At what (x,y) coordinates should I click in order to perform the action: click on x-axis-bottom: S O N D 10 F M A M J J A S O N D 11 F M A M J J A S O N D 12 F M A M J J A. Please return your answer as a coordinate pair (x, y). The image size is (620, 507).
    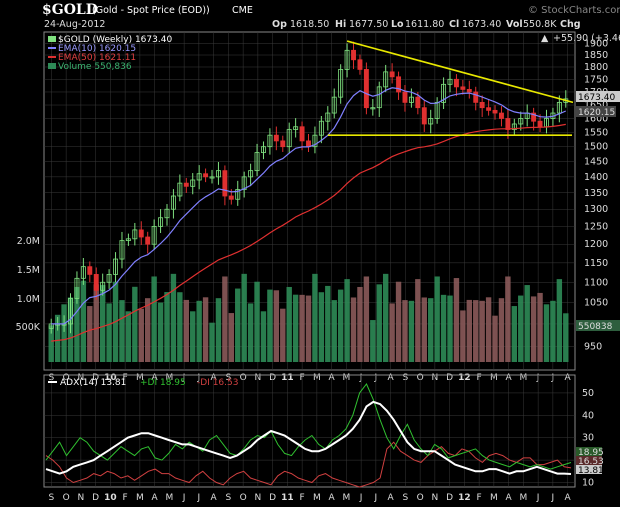
    Looking at the image, I should click on (310, 498).